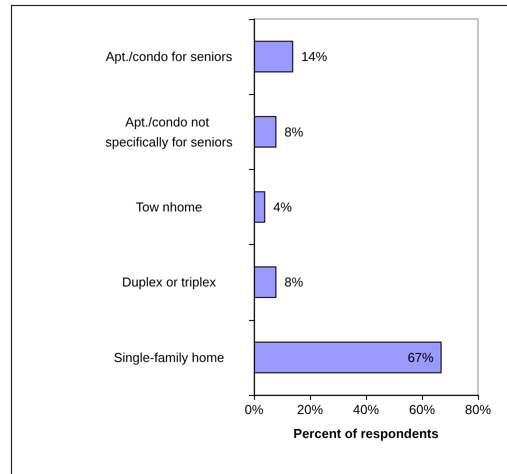 The image size is (507, 474). Describe the element at coordinates (169, 282) in the screenshot. I see `y-tick-label: Duplex or triplex` at that location.